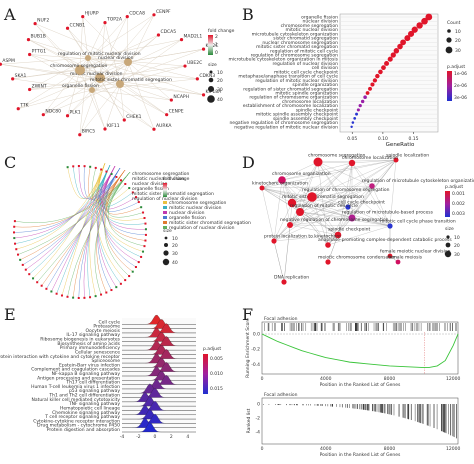 The image size is (474, 464). What do you see at coordinates (291, 277) in the screenshot?
I see `panel-d-node-label: DNA replication` at bounding box center [291, 277].